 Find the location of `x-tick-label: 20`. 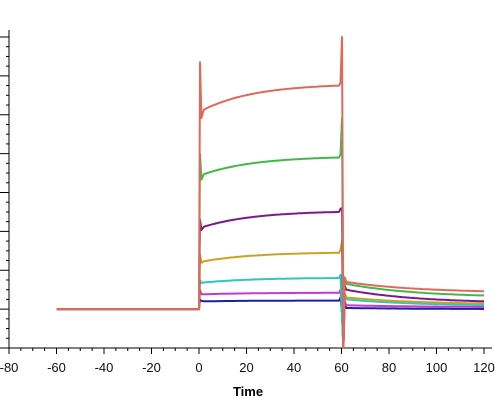

x-tick-label: 20 is located at coordinates (246, 367).